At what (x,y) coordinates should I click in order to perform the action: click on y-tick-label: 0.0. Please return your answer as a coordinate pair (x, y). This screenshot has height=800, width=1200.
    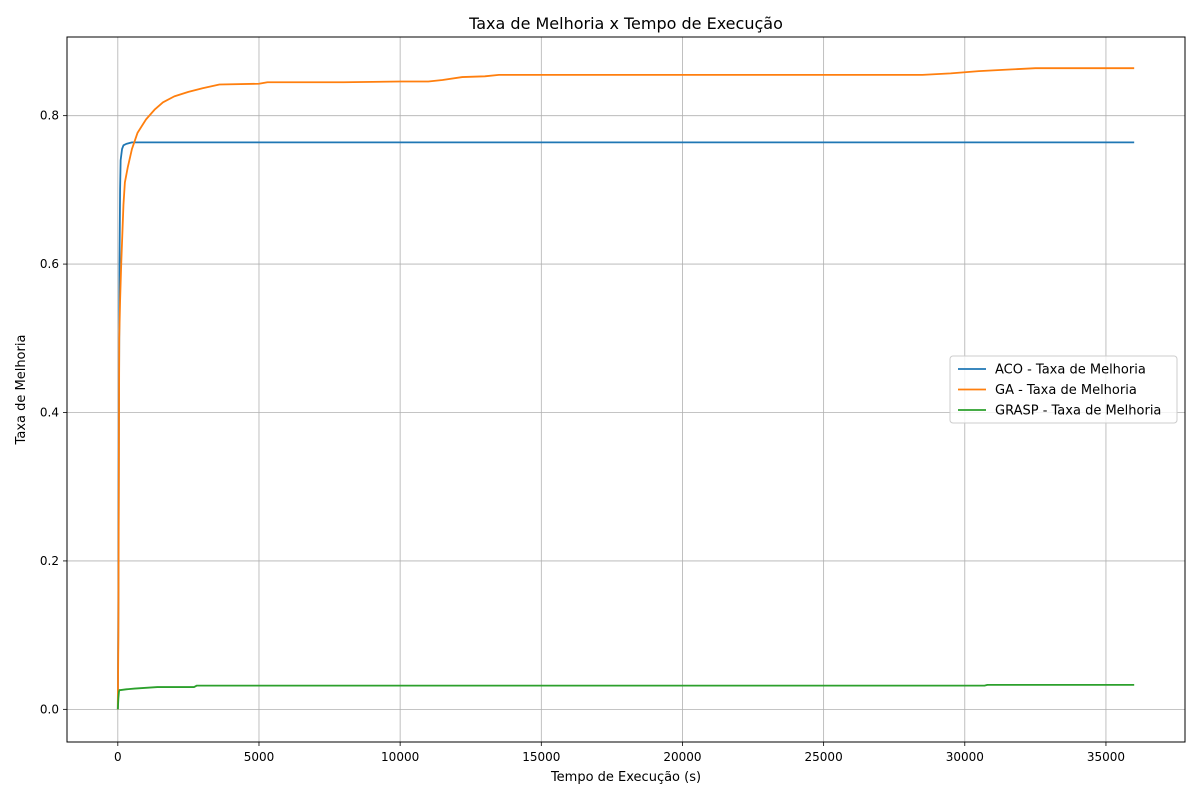
    Looking at the image, I should click on (49, 709).